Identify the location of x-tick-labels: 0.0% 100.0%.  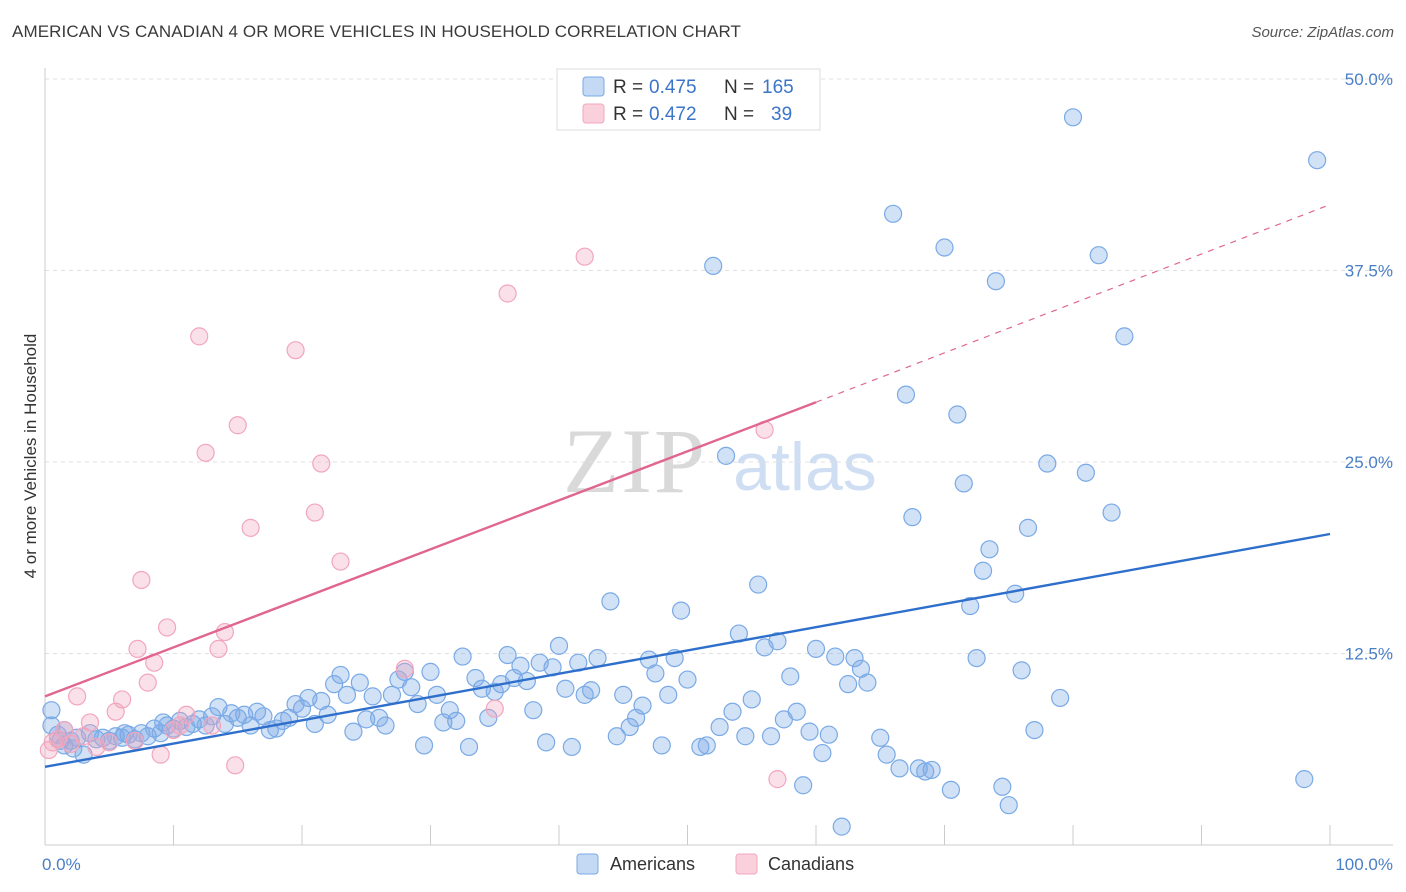
(717, 864).